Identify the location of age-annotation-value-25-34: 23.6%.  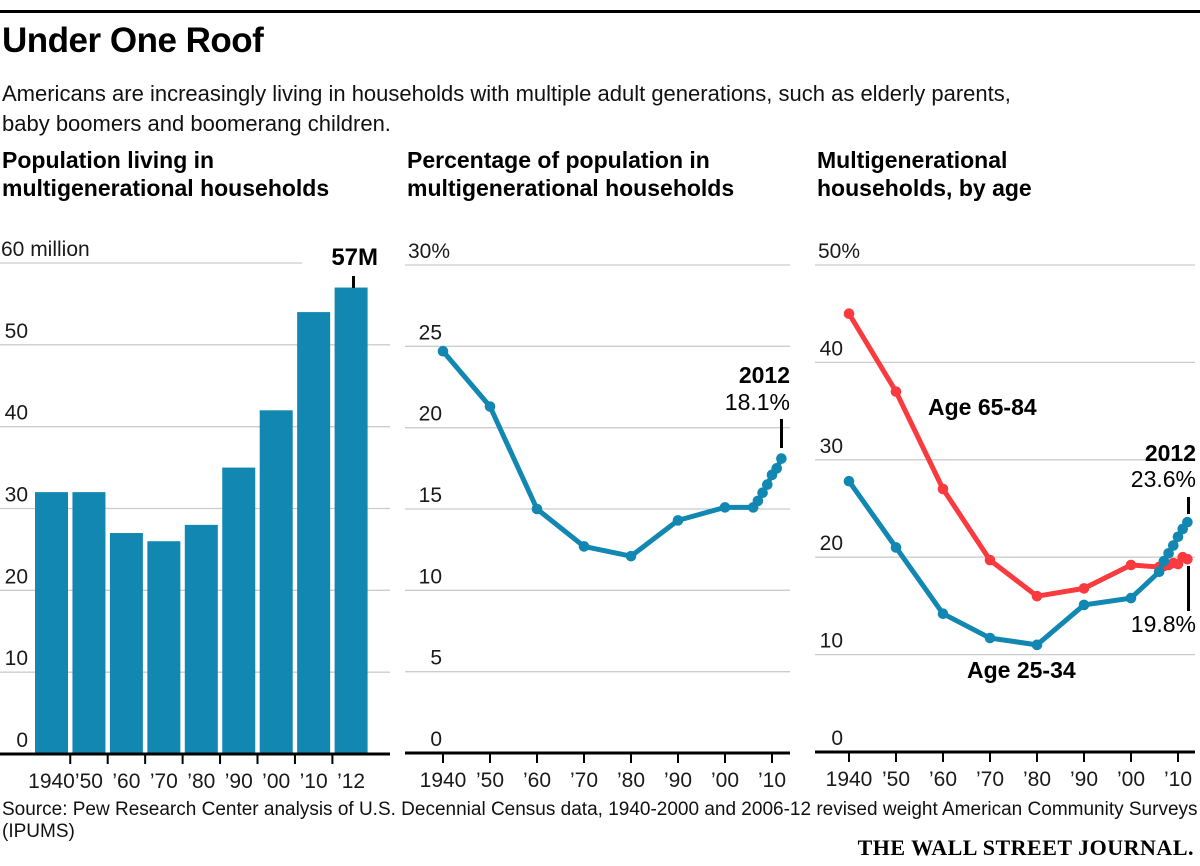
(1163, 479).